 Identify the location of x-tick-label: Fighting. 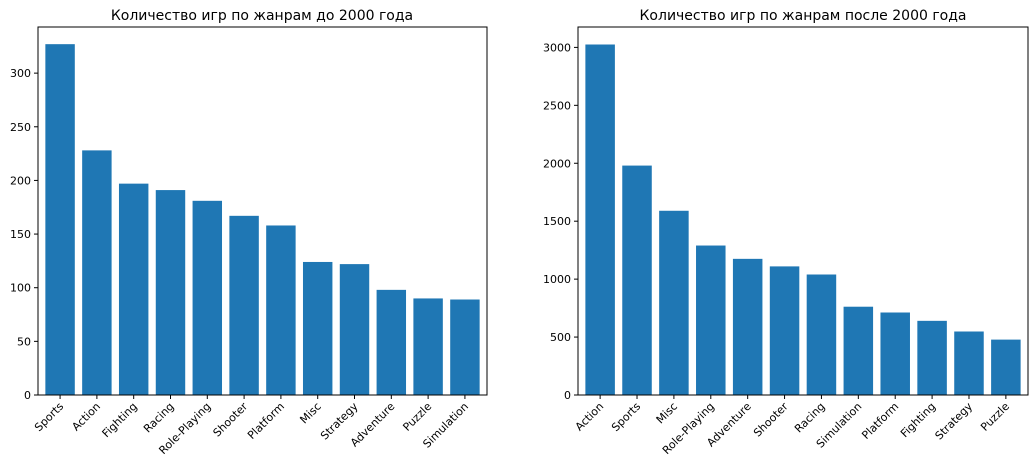
(120, 420).